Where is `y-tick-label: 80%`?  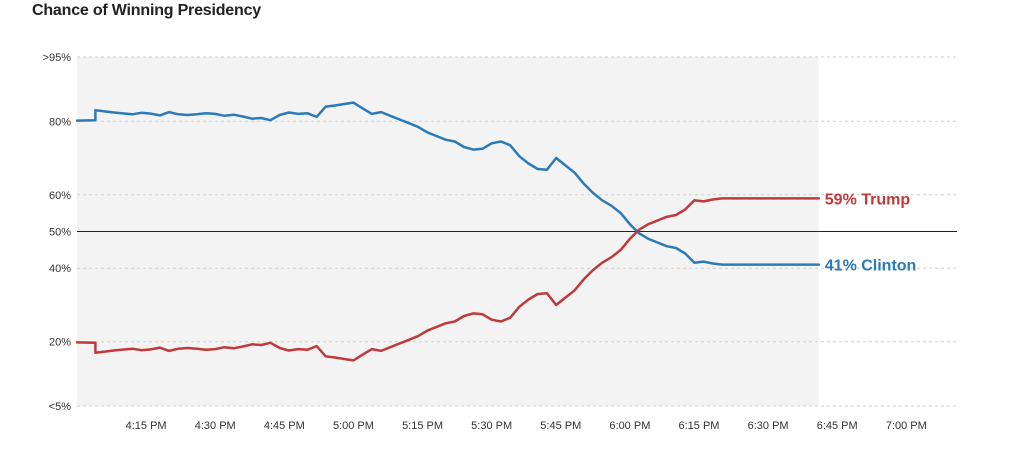 y-tick-label: 80% is located at coordinates (60, 122).